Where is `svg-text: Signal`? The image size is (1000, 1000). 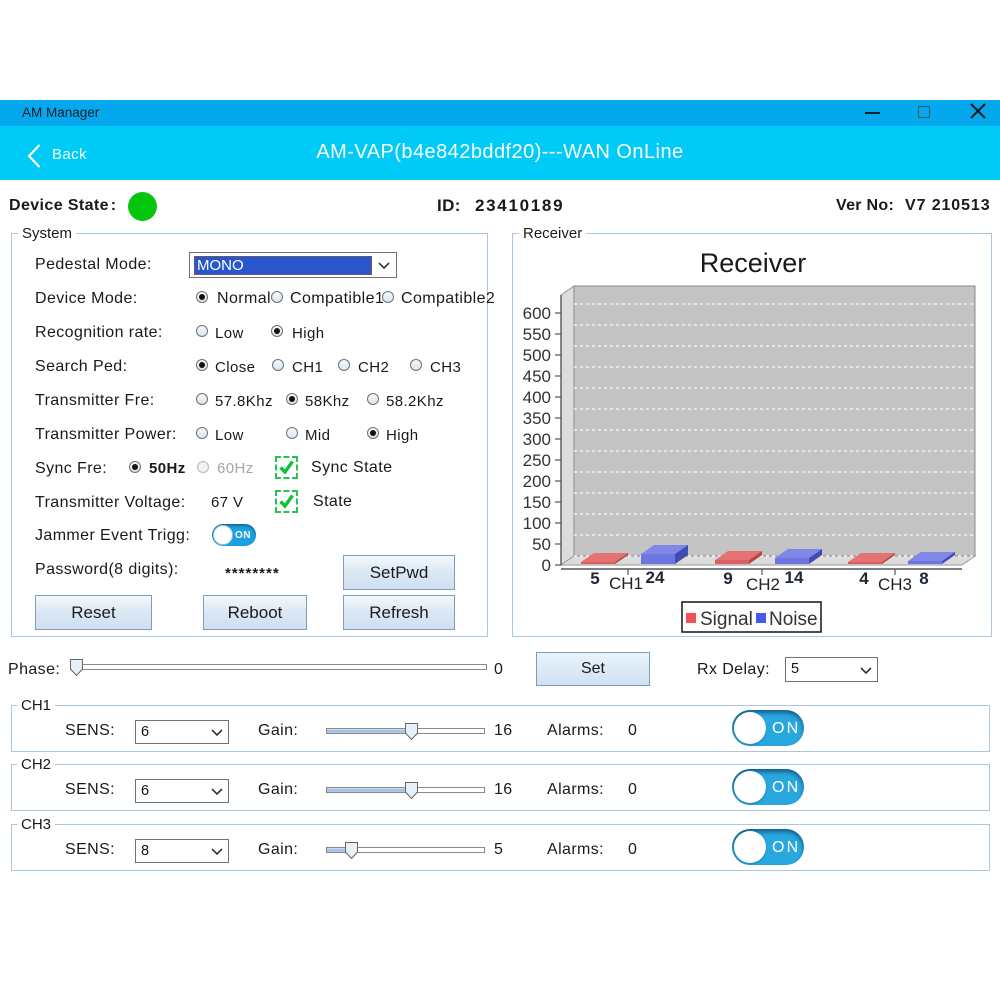
svg-text: Signal is located at coordinates (726, 619).